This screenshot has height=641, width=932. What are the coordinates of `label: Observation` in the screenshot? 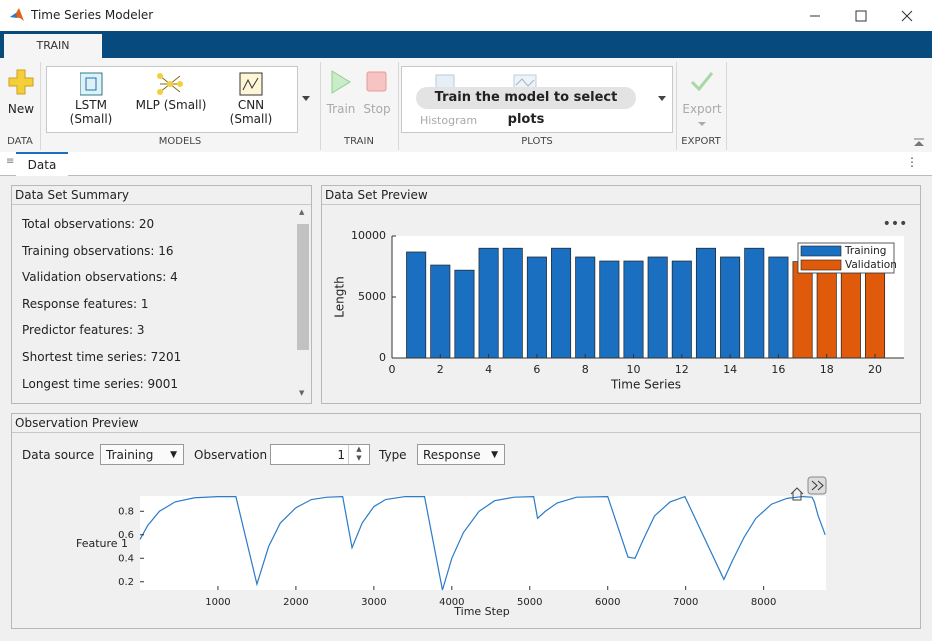 It's located at (230, 455).